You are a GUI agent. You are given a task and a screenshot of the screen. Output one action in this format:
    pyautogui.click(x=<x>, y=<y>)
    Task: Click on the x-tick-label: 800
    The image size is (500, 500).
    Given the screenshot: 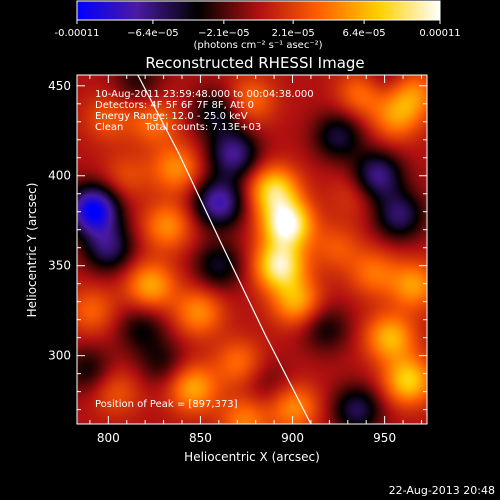 What is the action you would take?
    pyautogui.click(x=108, y=438)
    